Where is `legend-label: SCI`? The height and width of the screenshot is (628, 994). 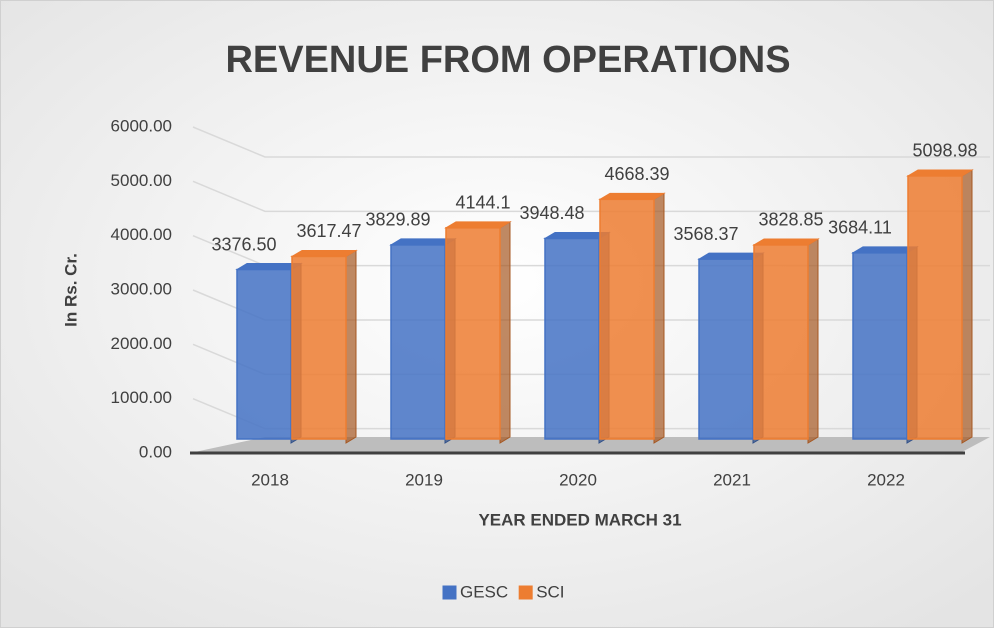 legend-label: SCI is located at coordinates (550, 591).